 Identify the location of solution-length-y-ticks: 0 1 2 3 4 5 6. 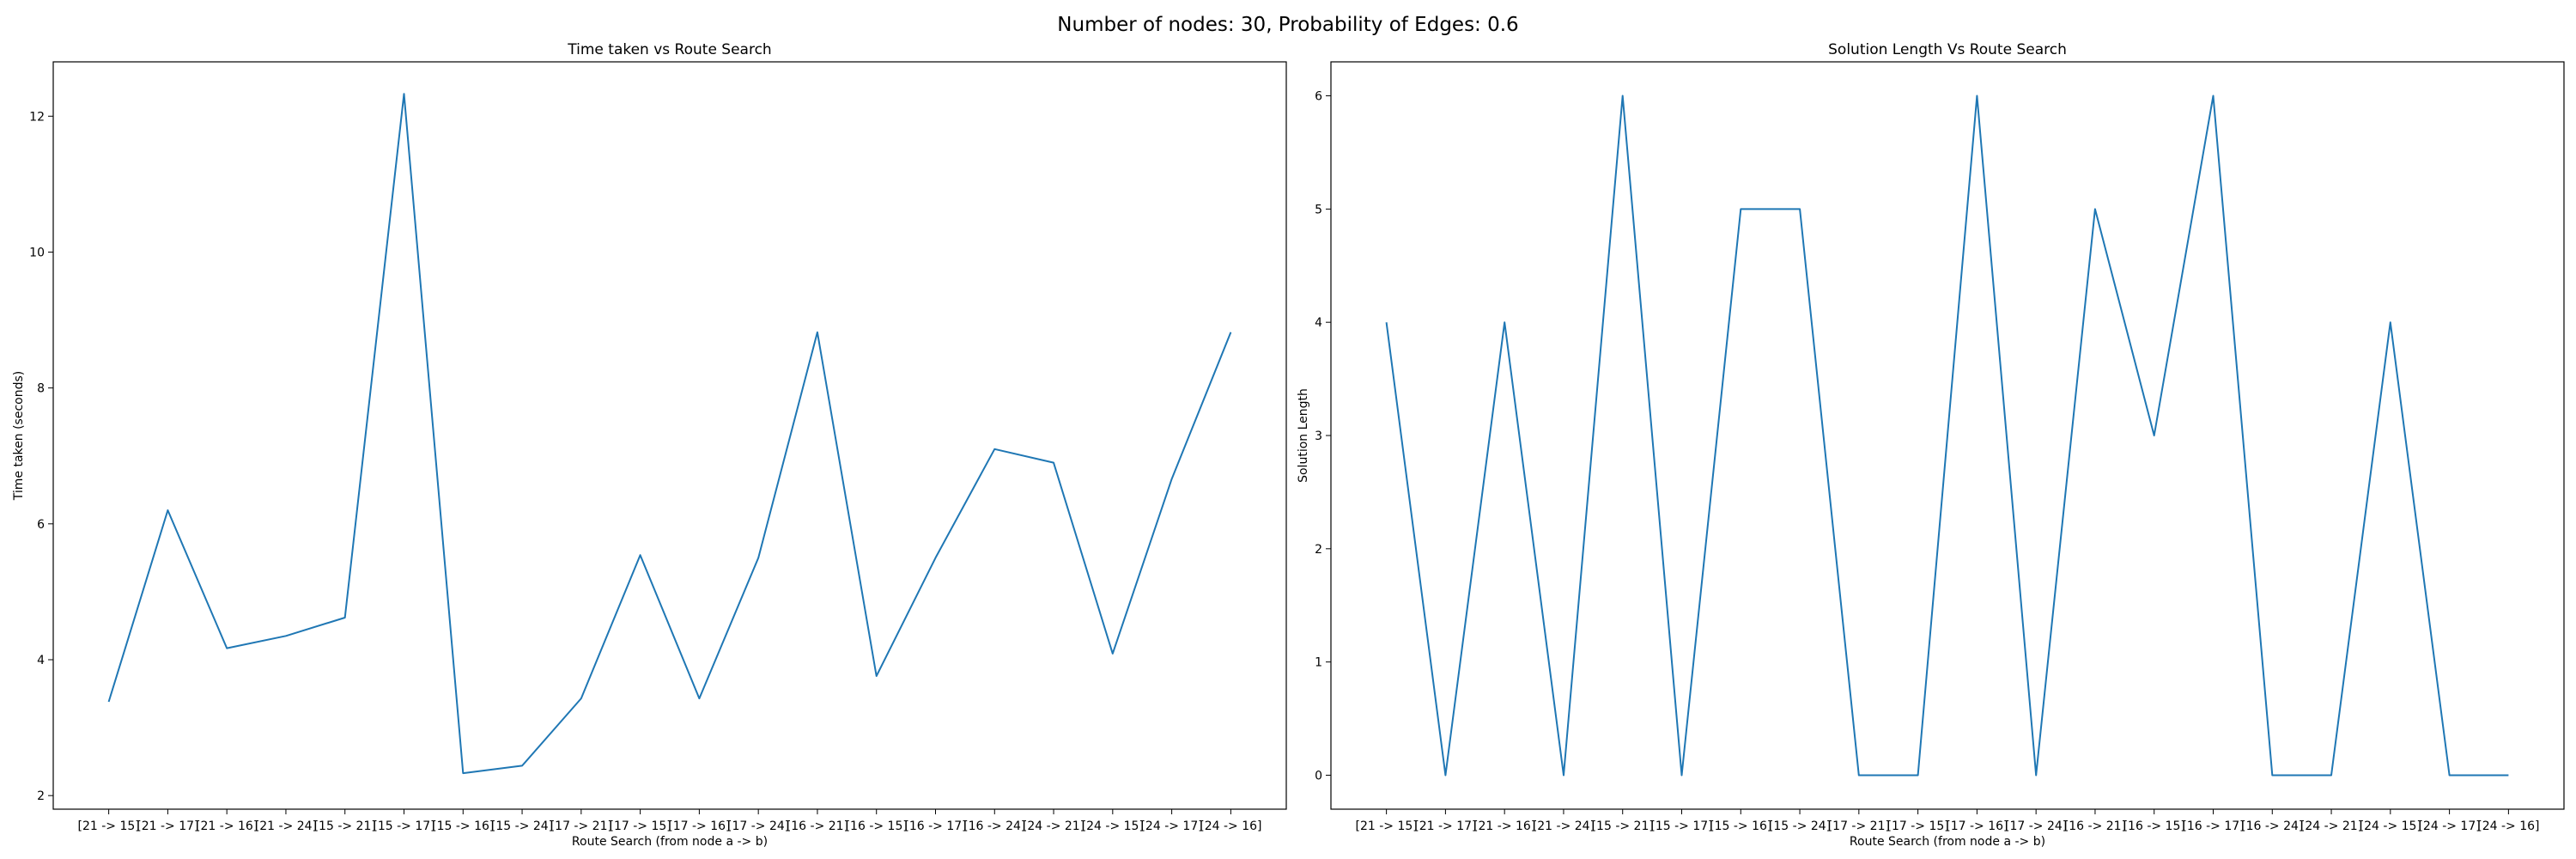
(1323, 436).